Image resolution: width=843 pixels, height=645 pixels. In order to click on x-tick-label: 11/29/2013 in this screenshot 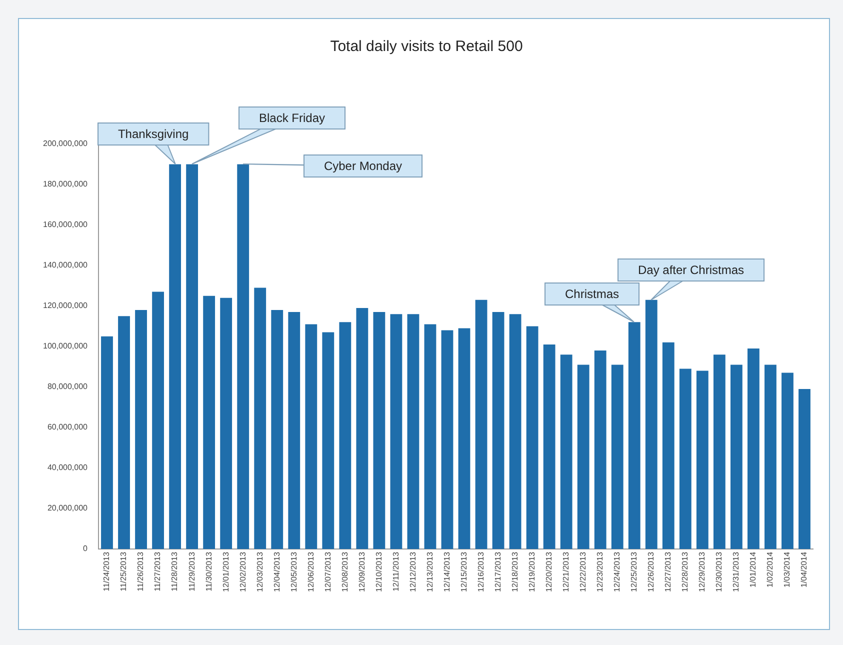, I will do `click(191, 571)`.